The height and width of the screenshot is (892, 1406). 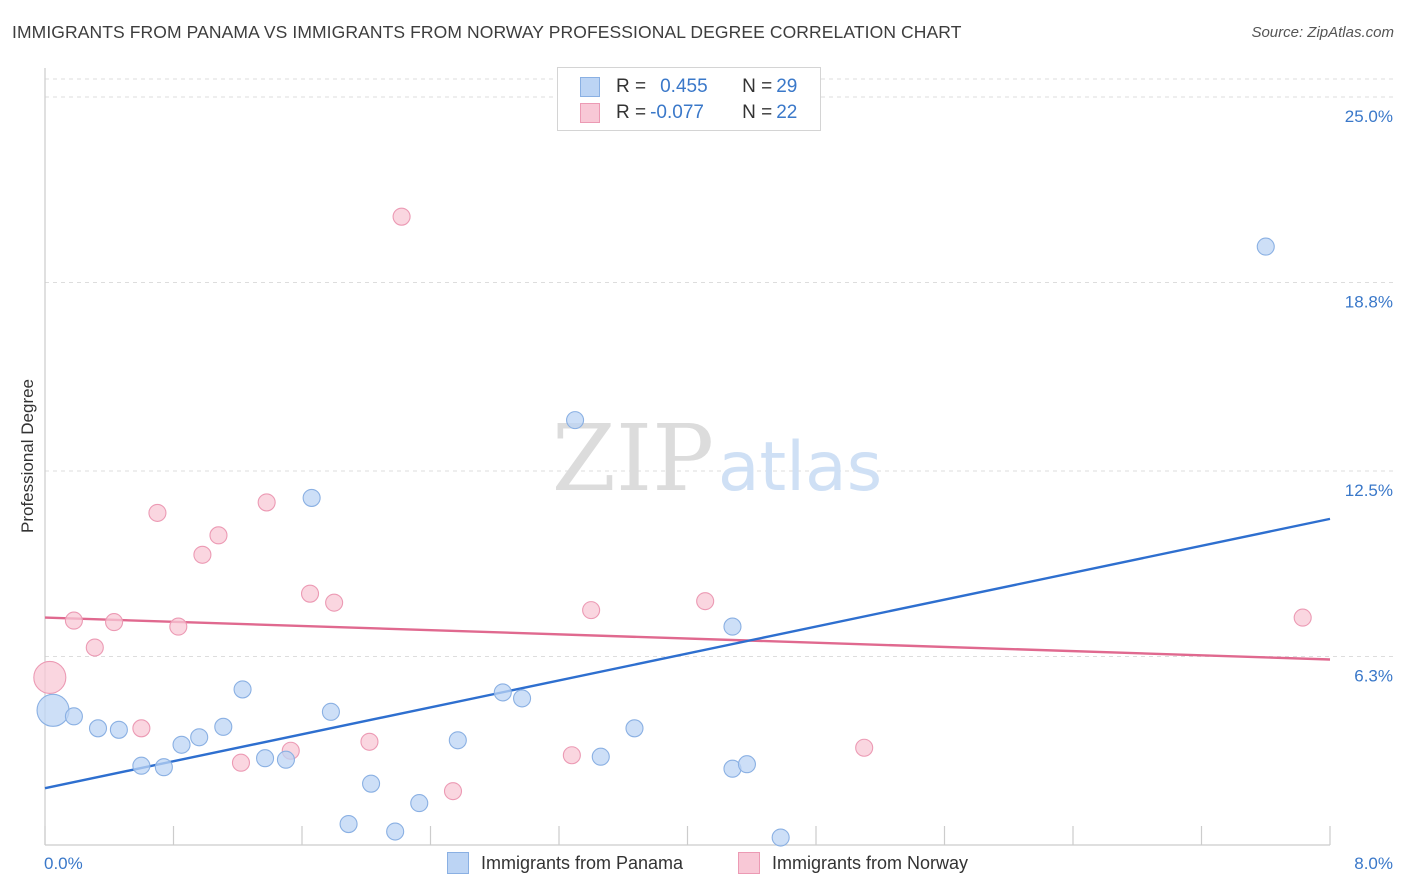 What do you see at coordinates (870, 862) in the screenshot?
I see `norway-legend-label: Immigrants from Norway` at bounding box center [870, 862].